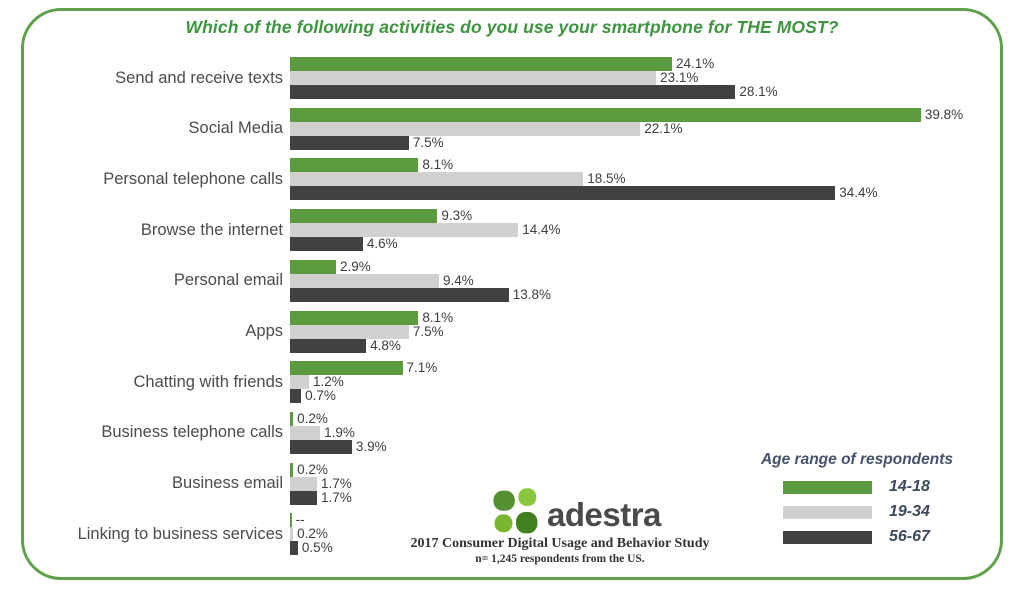  What do you see at coordinates (909, 511) in the screenshot?
I see `legend-label: 19-34` at bounding box center [909, 511].